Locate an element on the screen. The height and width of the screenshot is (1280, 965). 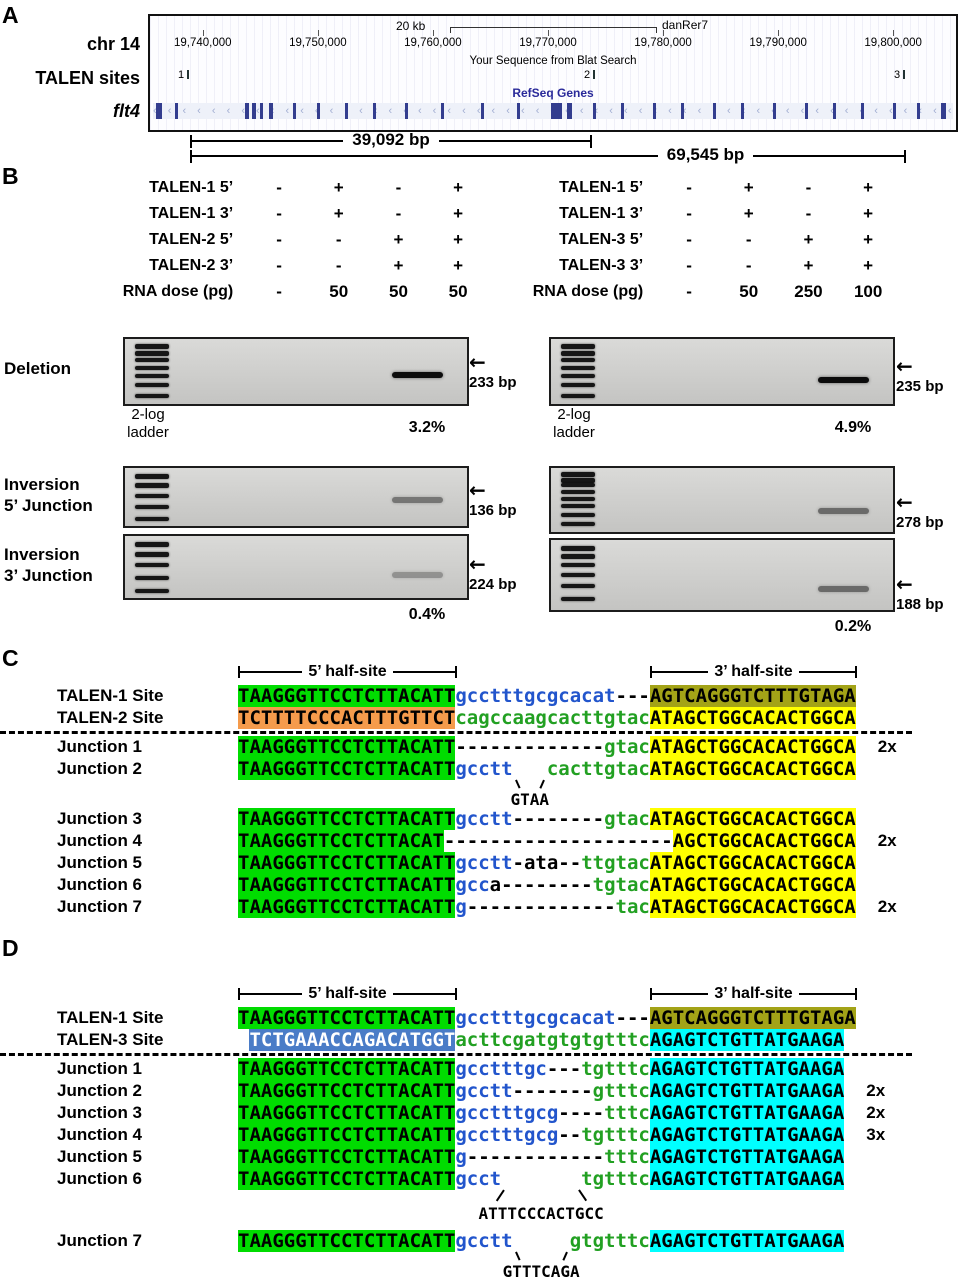
sequence-segment: -- is located at coordinates (570, 1135).